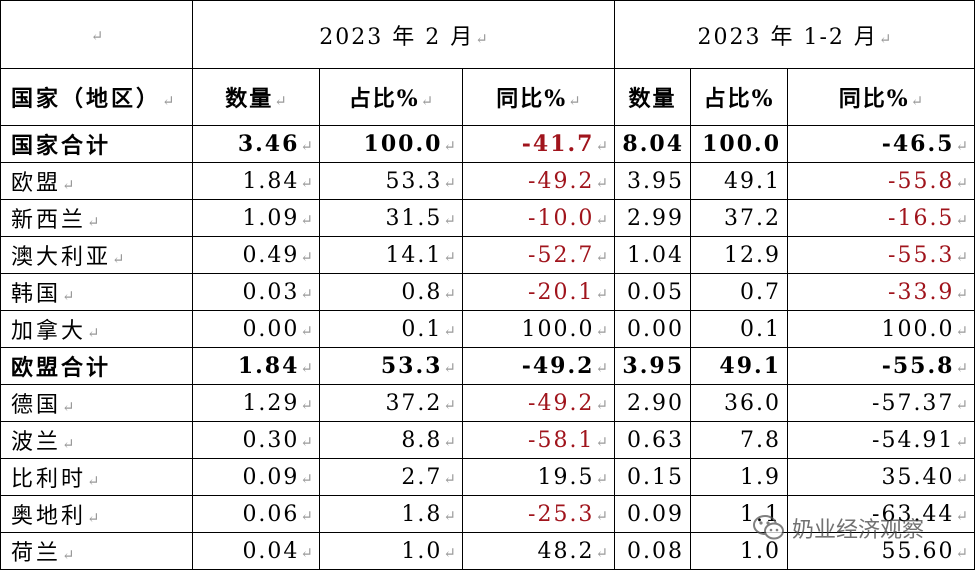 The image size is (975, 574). Describe the element at coordinates (918, 366) in the screenshot. I see `value-text: -55.8` at that location.